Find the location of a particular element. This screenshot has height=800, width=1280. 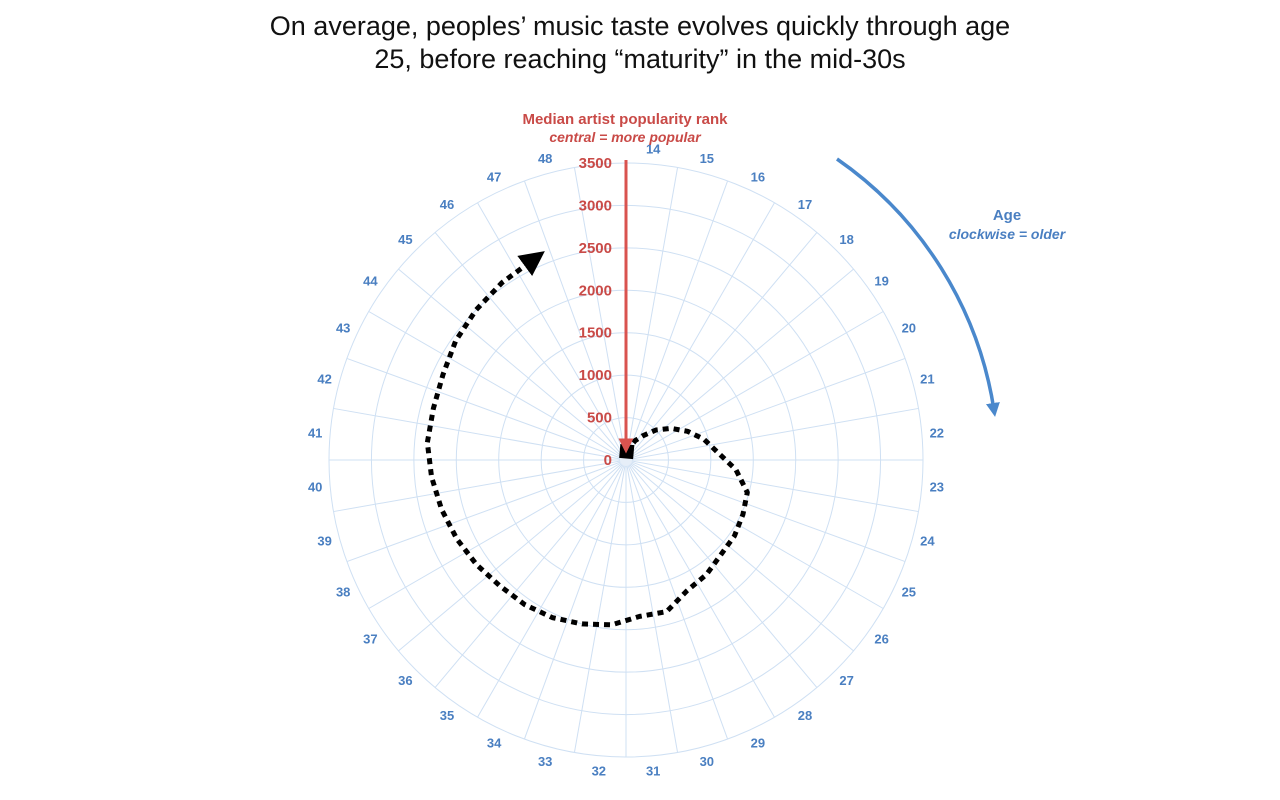

age-tick-label: 15 is located at coordinates (707, 158).